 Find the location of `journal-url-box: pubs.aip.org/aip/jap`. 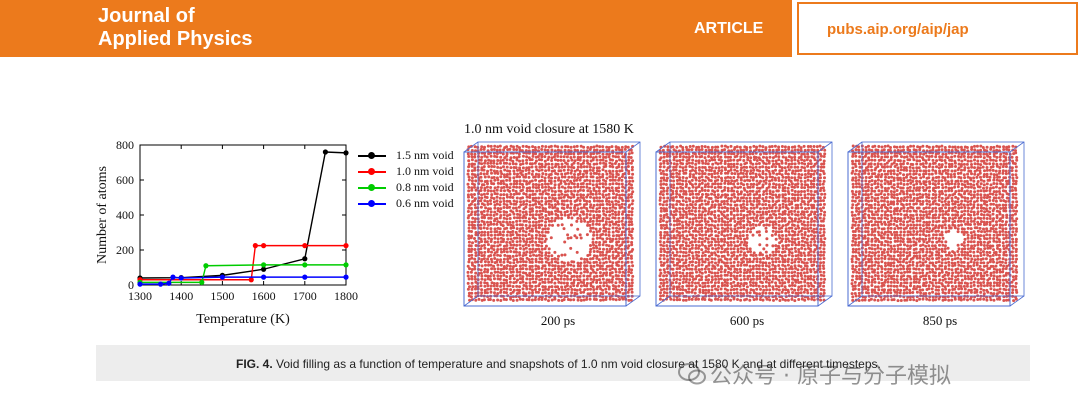

journal-url-box: pubs.aip.org/aip/jap is located at coordinates (937, 28).